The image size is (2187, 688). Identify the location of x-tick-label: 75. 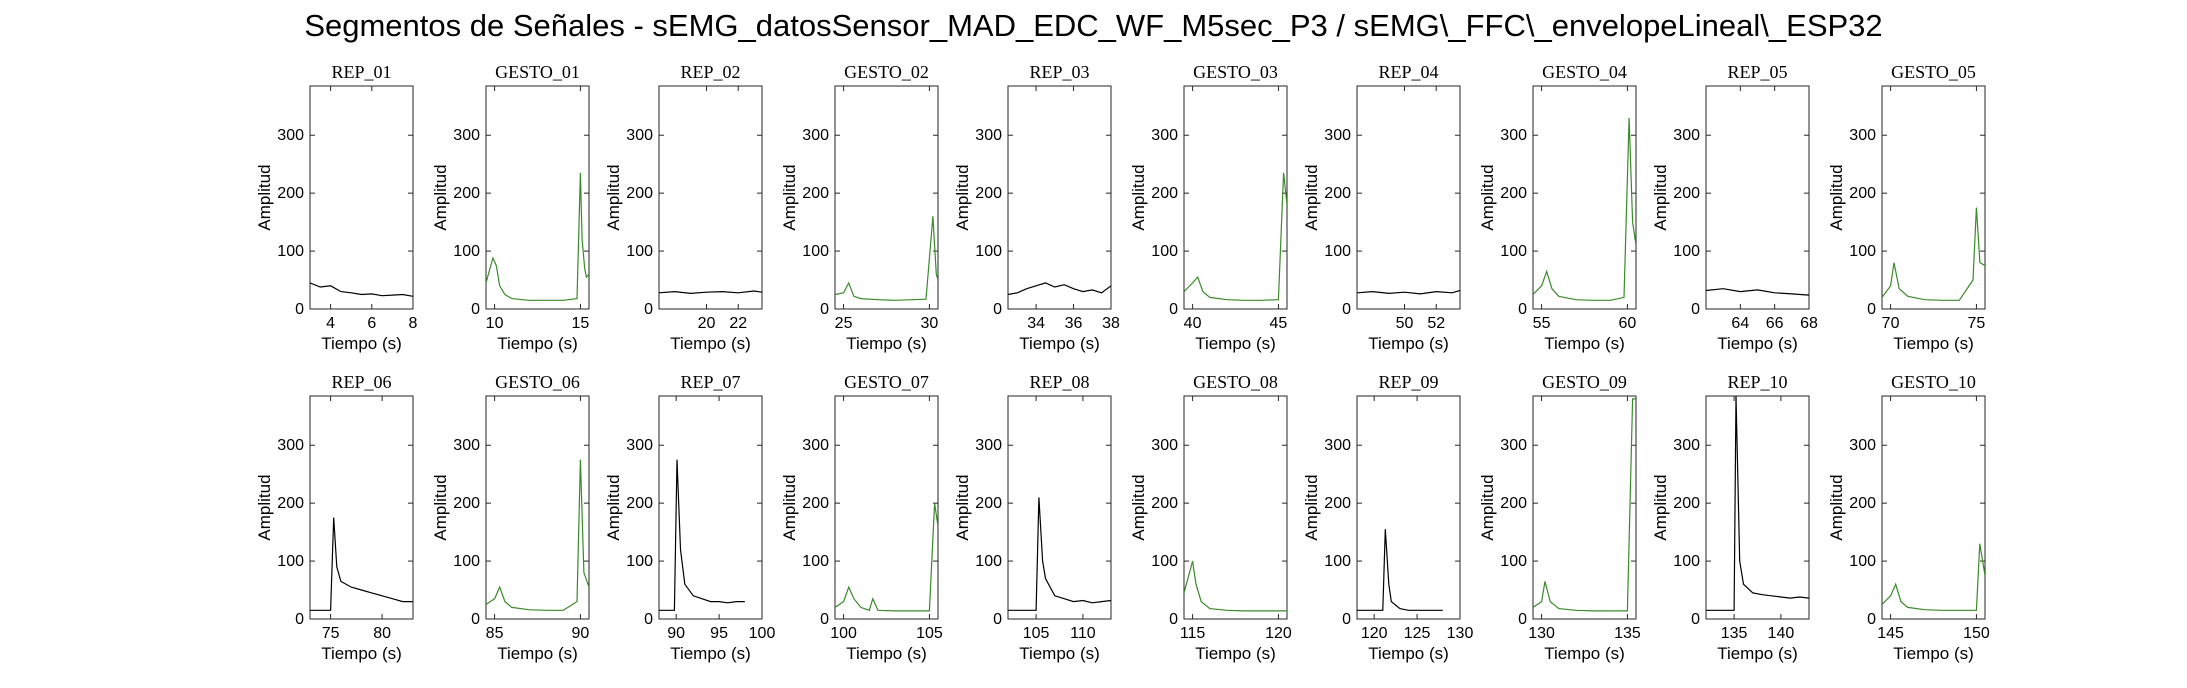
(331, 633).